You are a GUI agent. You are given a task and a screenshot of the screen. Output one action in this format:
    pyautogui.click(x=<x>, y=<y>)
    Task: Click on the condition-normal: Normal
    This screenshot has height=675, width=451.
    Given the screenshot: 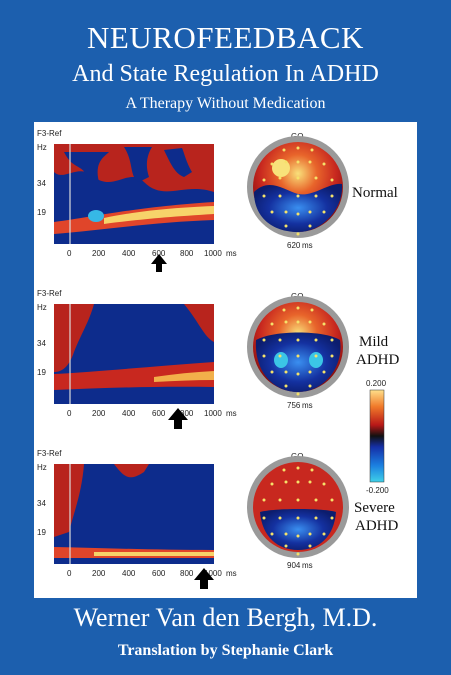 What is the action you would take?
    pyautogui.click(x=375, y=193)
    